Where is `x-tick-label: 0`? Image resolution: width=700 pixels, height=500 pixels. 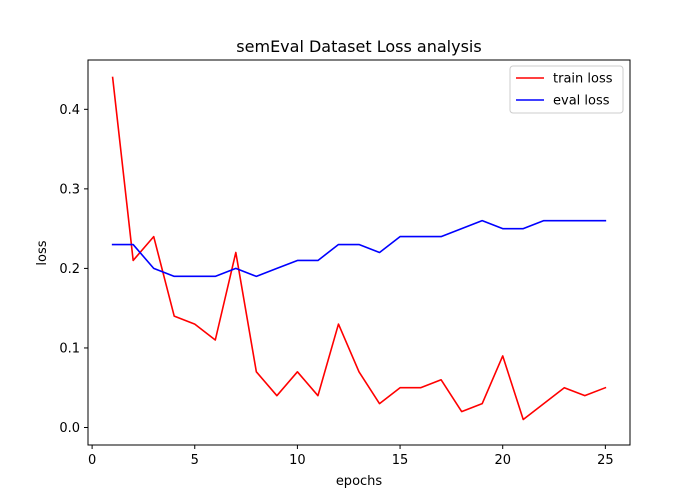 x-tick-label: 0 is located at coordinates (92, 460).